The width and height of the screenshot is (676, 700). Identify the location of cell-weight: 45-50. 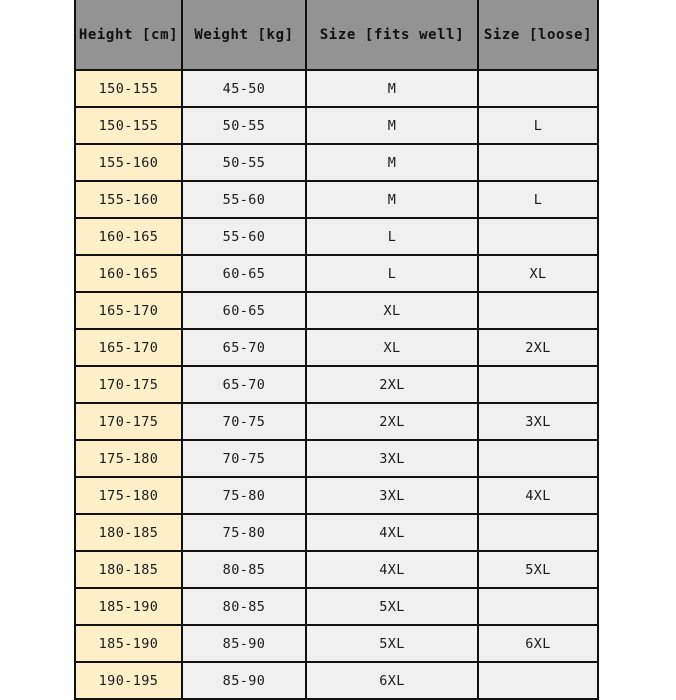
(244, 89).